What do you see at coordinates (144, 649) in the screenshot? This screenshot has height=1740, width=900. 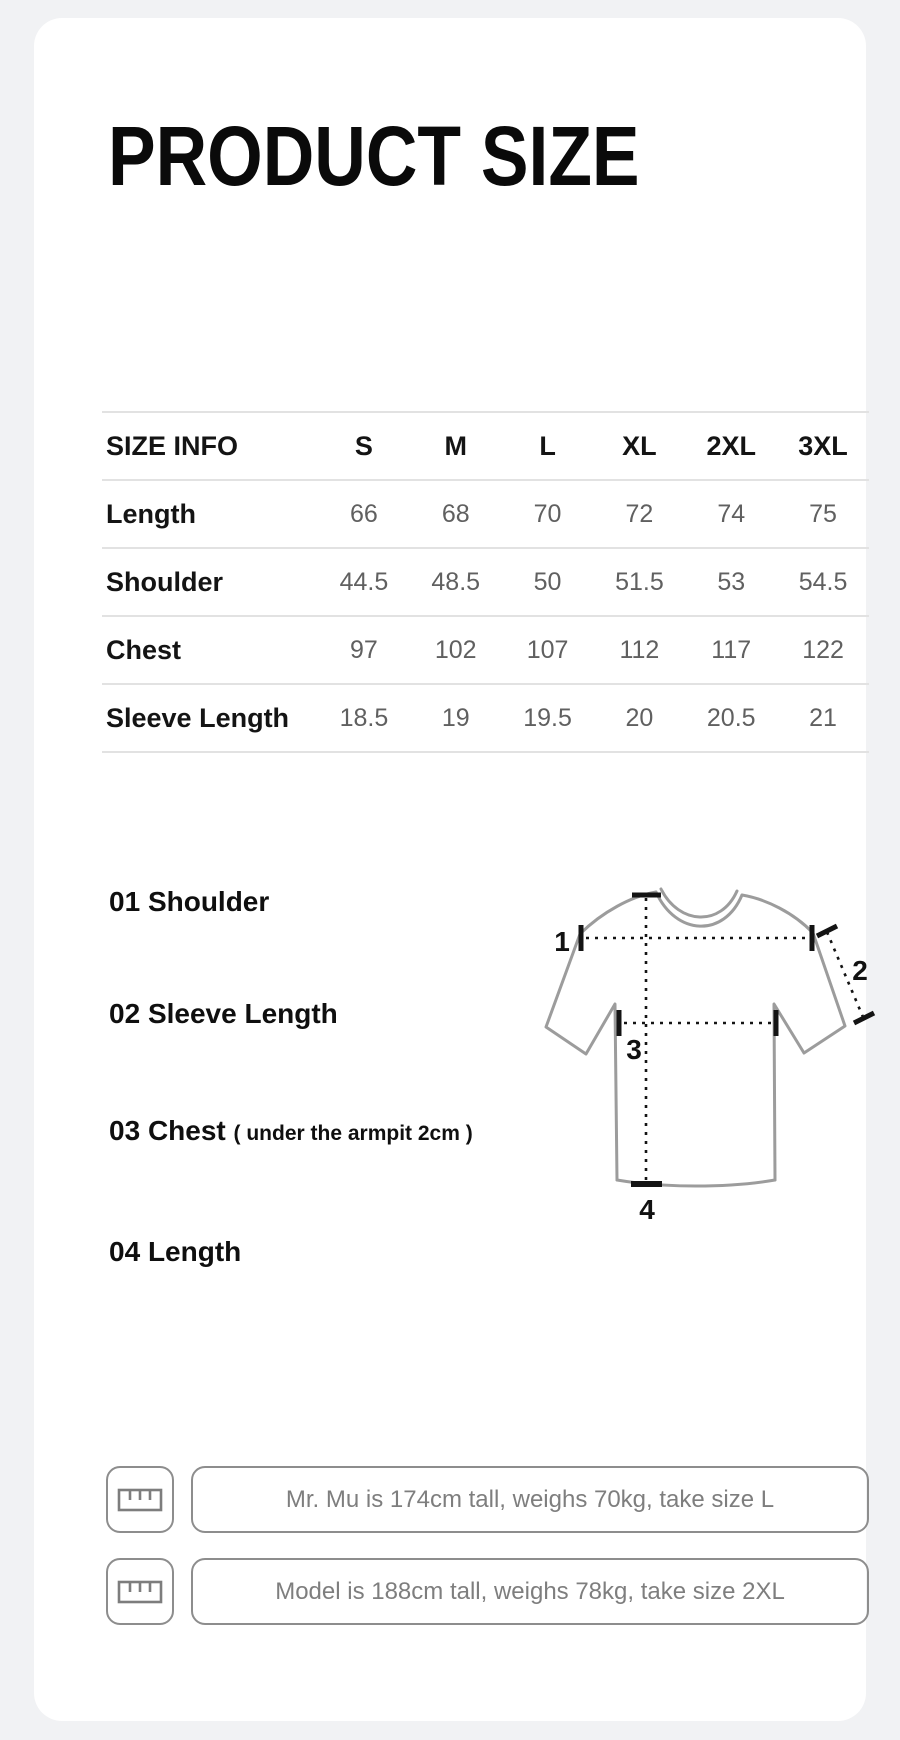 I see `row-label: Chest` at bounding box center [144, 649].